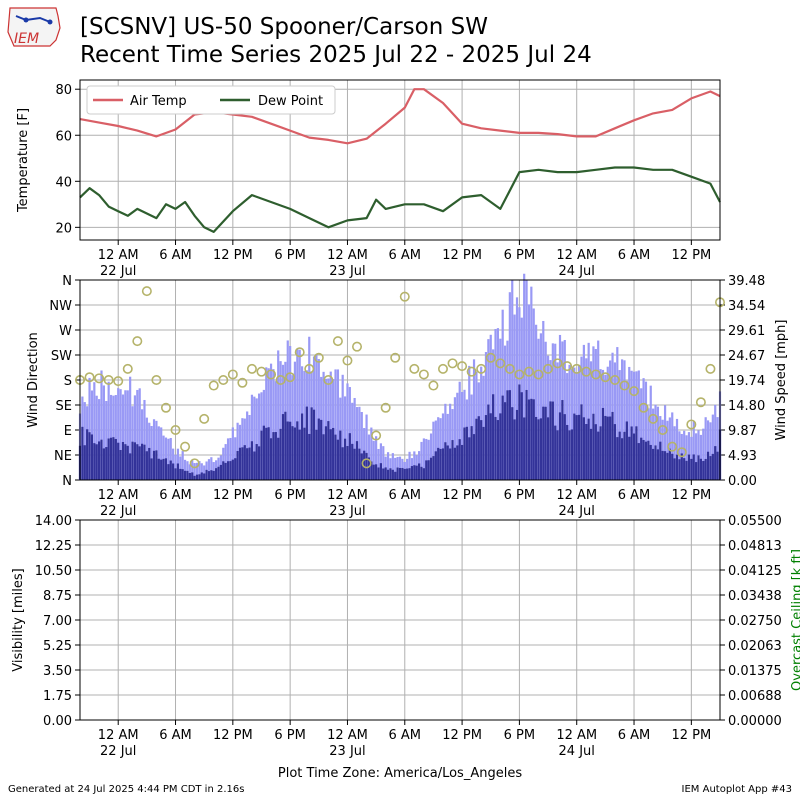  I want to click on x-tick-sublabel: 22 Jul, so click(118, 751).